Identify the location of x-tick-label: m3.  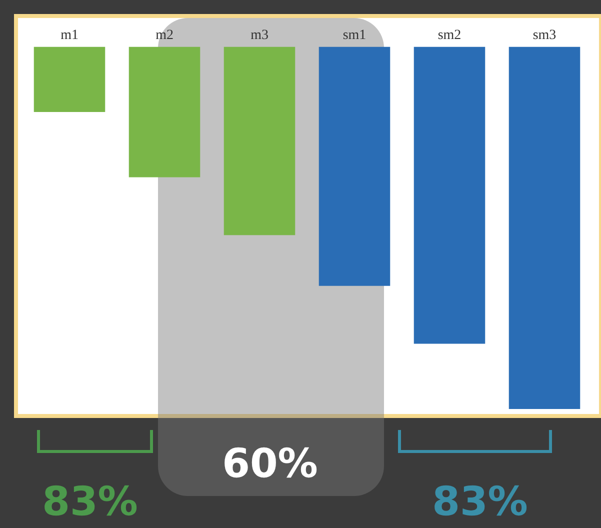
(259, 36).